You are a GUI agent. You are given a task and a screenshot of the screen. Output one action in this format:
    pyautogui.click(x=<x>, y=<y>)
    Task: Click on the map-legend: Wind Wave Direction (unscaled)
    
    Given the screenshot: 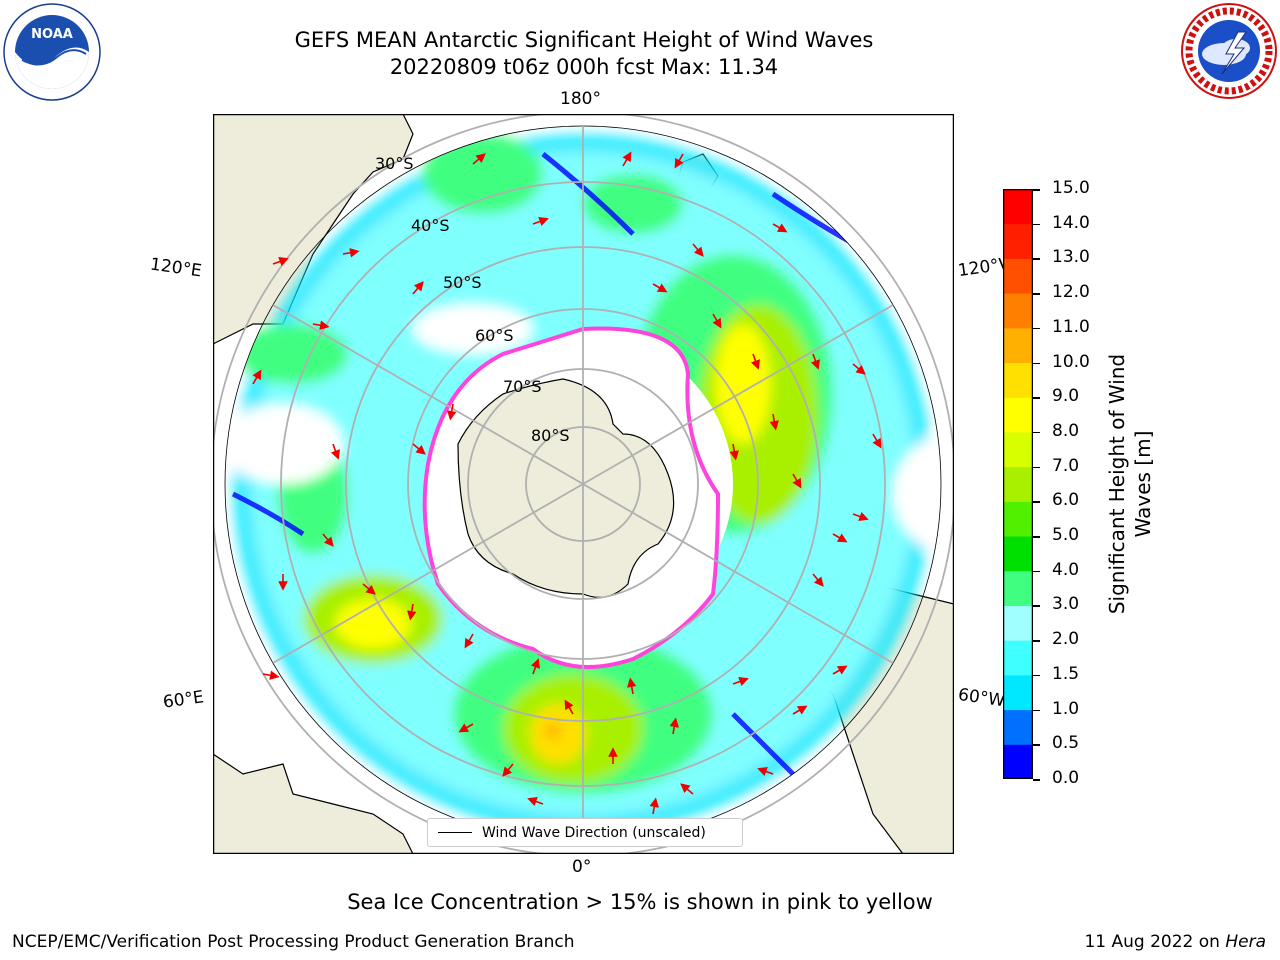 What is the action you would take?
    pyautogui.click(x=585, y=832)
    